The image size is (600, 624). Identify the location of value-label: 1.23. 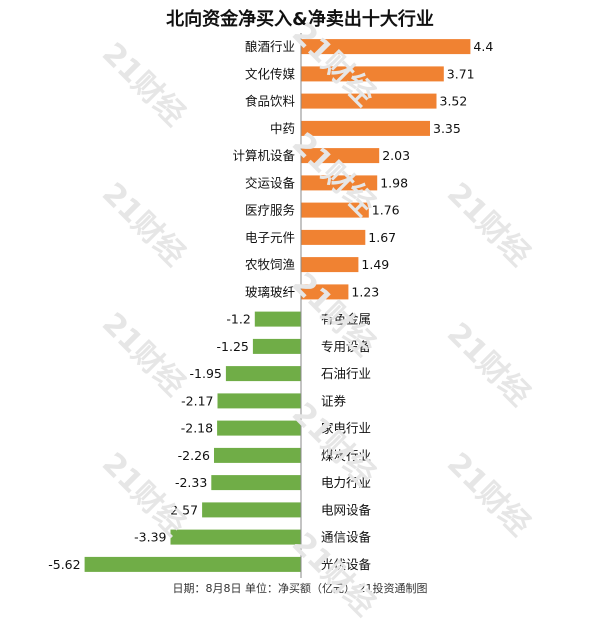
(365, 291).